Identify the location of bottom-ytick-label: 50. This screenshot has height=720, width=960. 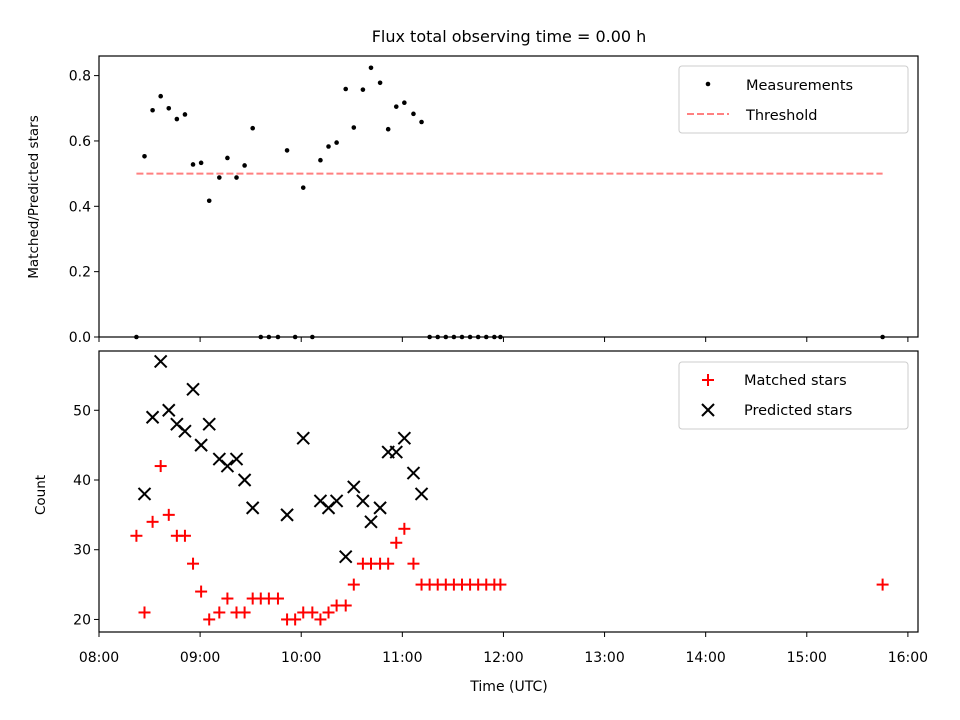
(82, 411).